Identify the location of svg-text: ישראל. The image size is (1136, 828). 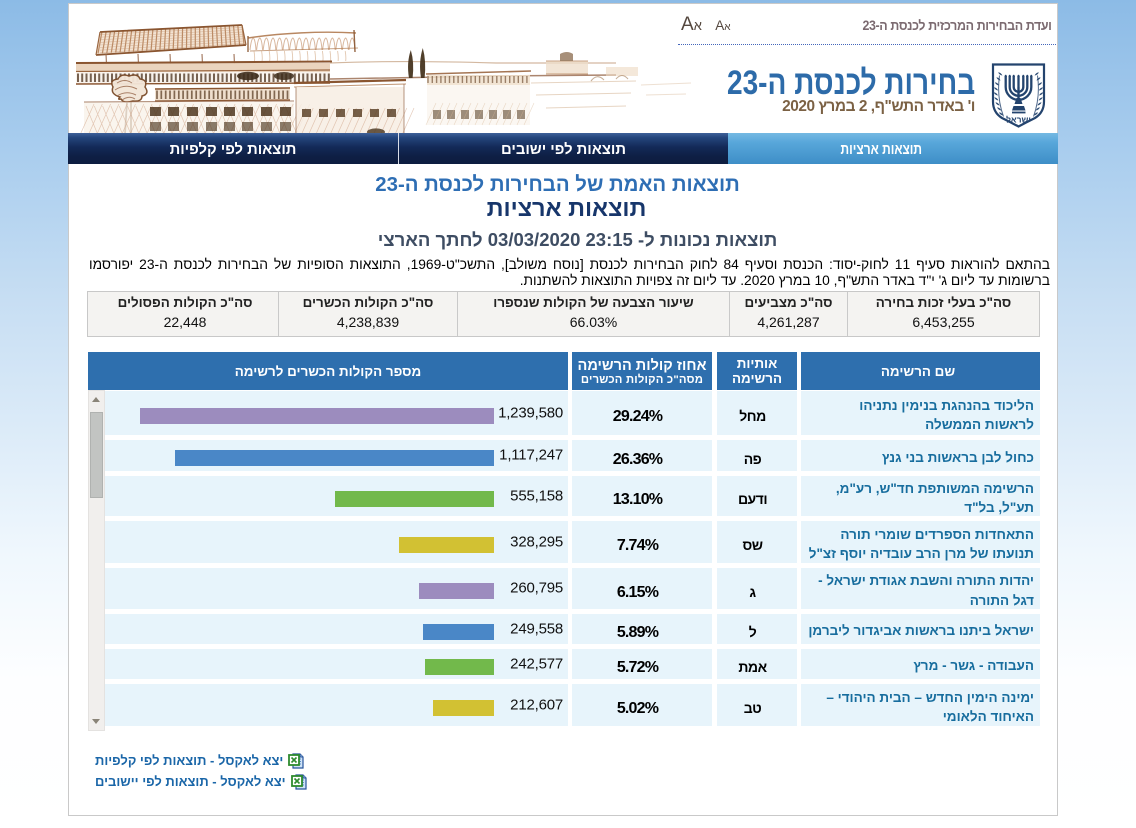
(1018, 120).